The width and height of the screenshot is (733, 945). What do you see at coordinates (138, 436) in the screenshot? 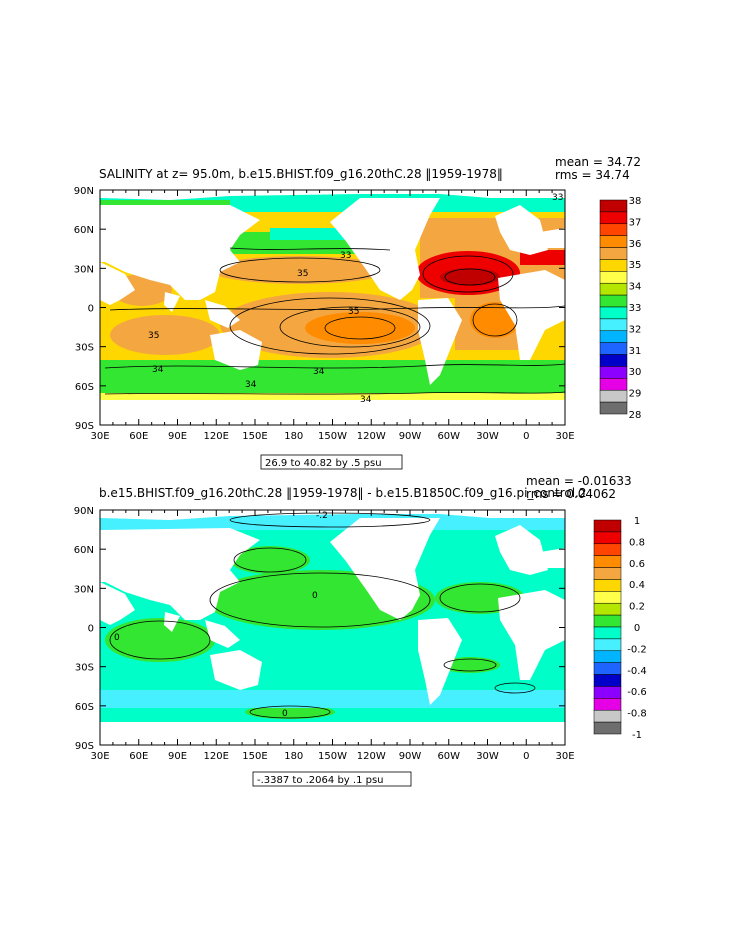
I see `x-tick-label: 60E` at bounding box center [138, 436].